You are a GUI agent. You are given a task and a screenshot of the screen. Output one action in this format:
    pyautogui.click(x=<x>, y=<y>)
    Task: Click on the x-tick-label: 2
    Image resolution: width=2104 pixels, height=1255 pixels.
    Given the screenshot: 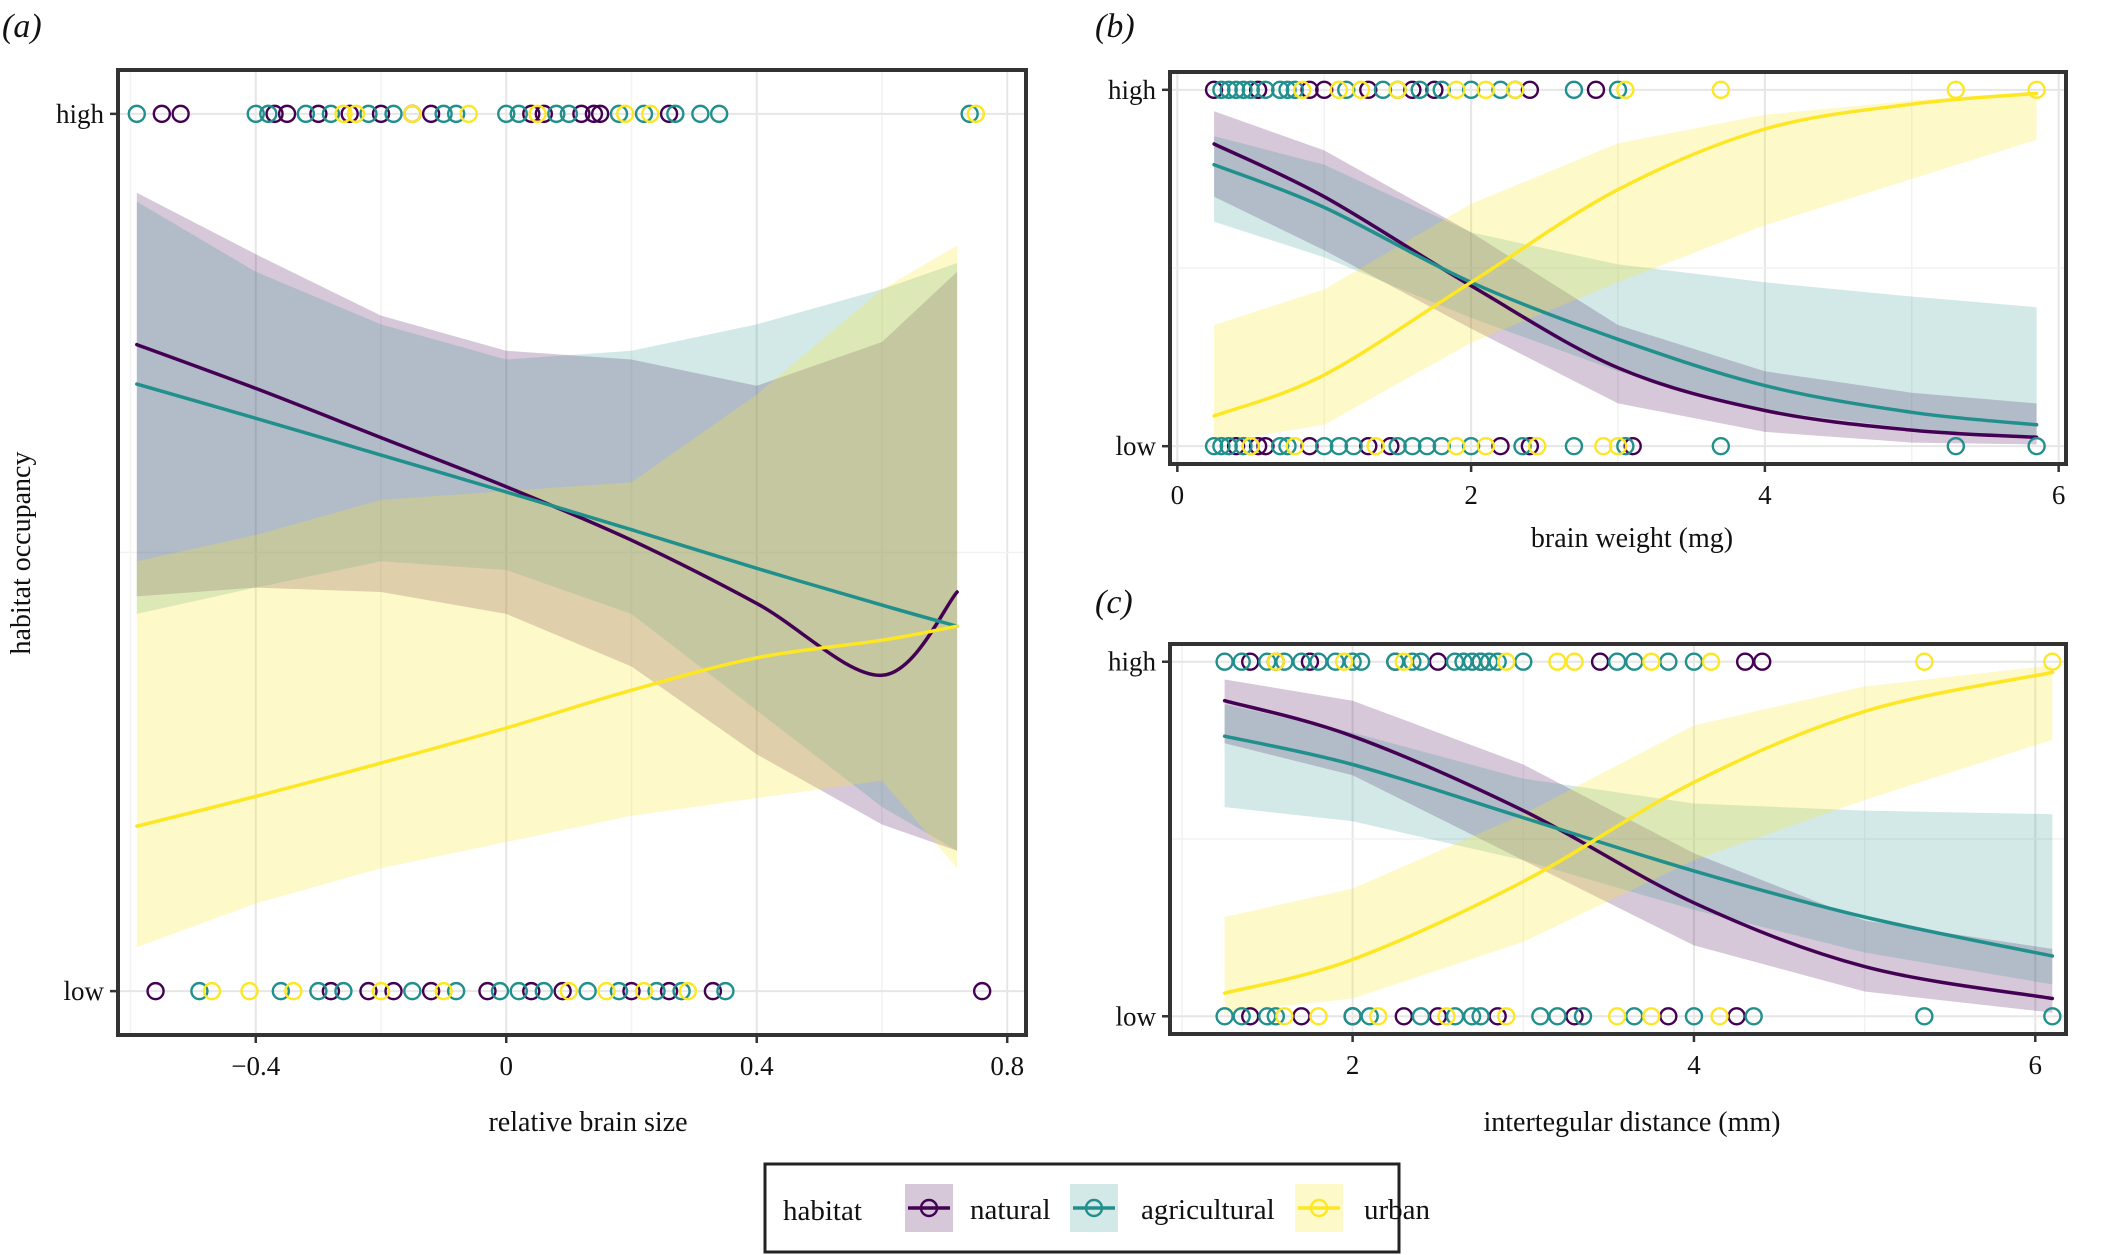 What is the action you would take?
    pyautogui.click(x=1471, y=495)
    